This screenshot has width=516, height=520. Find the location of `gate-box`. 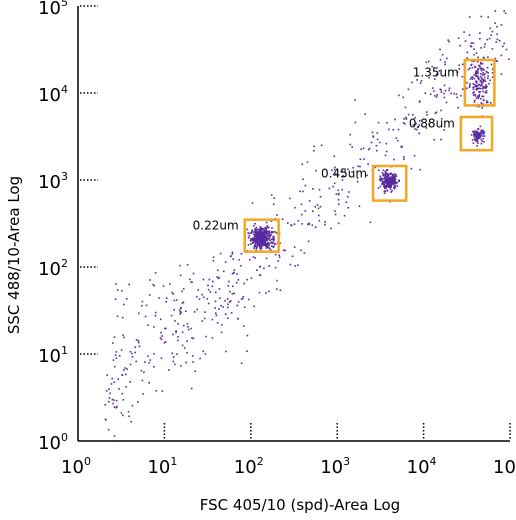

gate-box is located at coordinates (476, 133).